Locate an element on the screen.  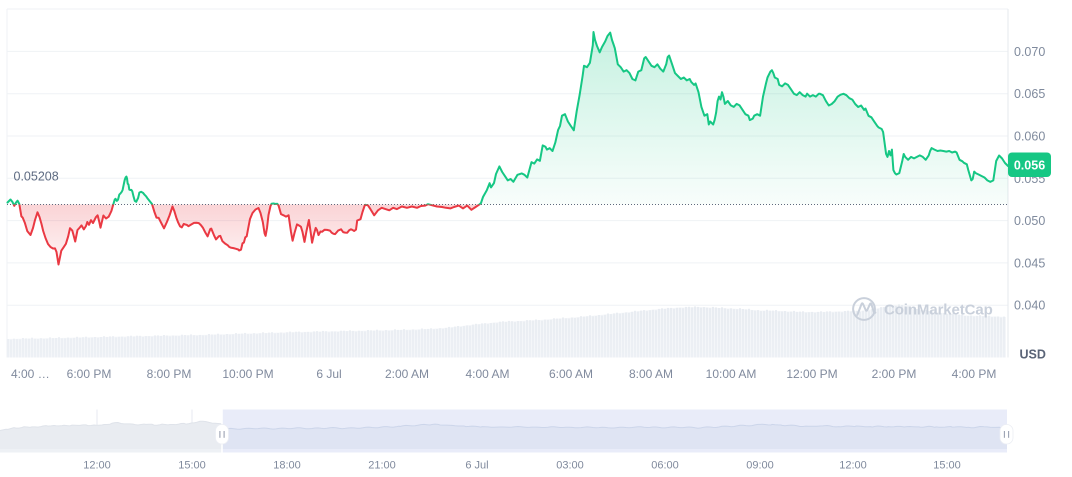
svg-text: 0.056 is located at coordinates (1029, 165).